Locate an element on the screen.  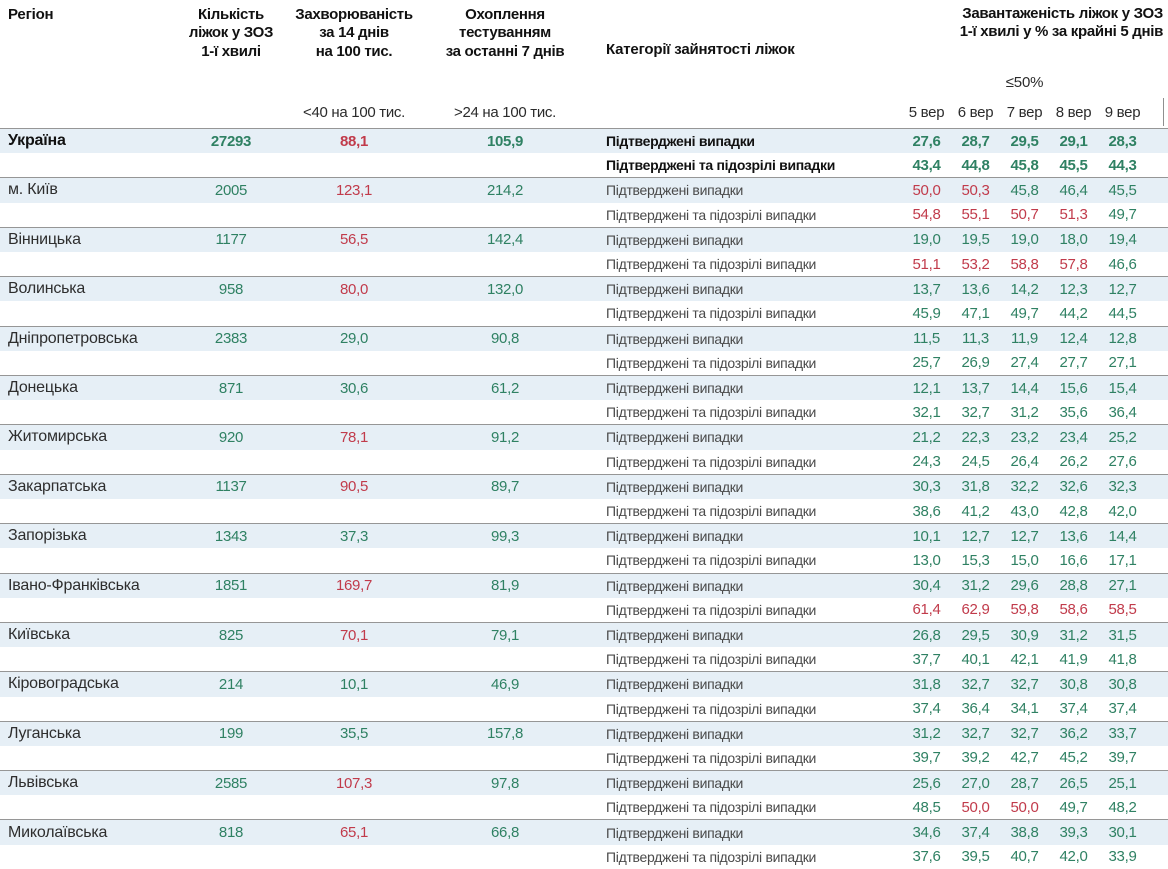
occupancy-value: 26,8 is located at coordinates (926, 635).